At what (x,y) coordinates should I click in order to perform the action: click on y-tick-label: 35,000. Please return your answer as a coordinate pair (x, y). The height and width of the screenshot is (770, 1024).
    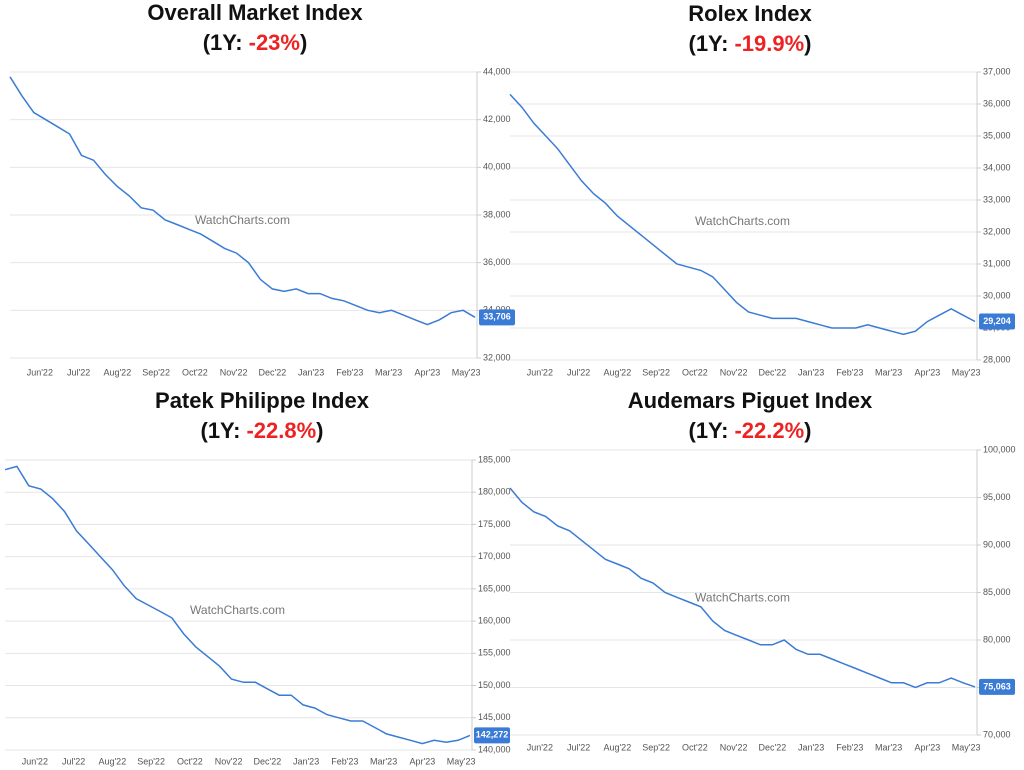
    Looking at the image, I should click on (997, 135).